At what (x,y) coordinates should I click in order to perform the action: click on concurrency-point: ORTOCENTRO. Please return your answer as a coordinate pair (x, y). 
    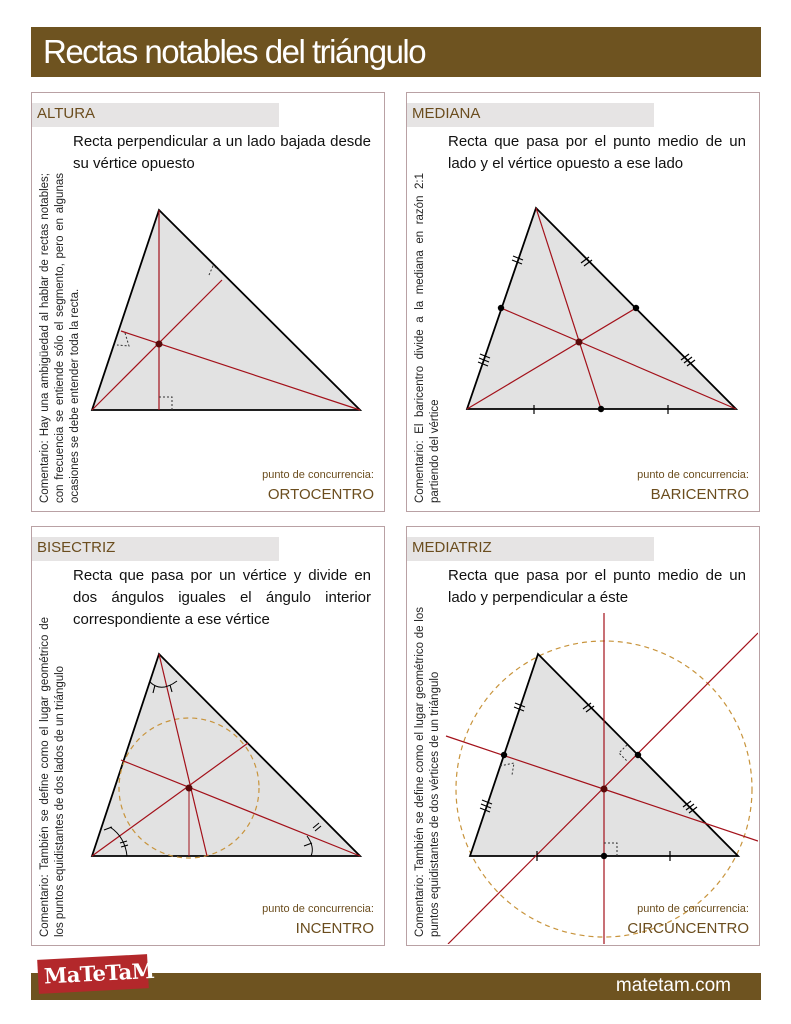
    Looking at the image, I should click on (320, 494).